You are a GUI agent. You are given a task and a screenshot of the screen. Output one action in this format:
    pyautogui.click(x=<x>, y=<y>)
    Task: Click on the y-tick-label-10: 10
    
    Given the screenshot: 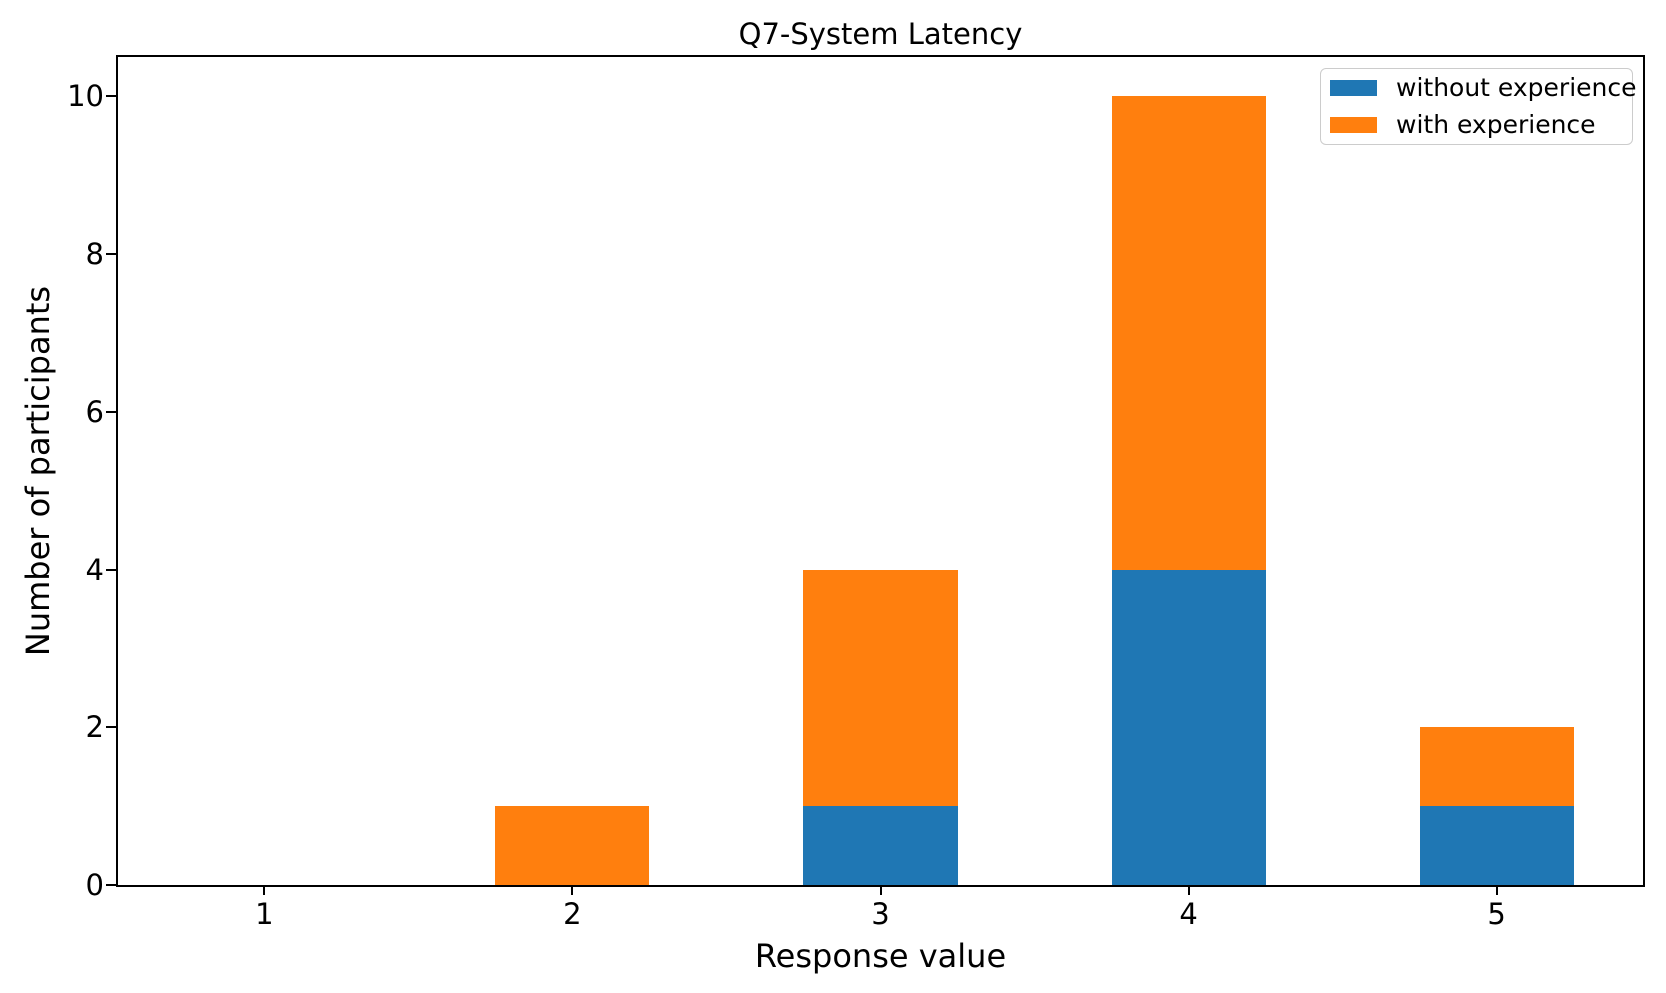 What is the action you would take?
    pyautogui.click(x=85, y=96)
    